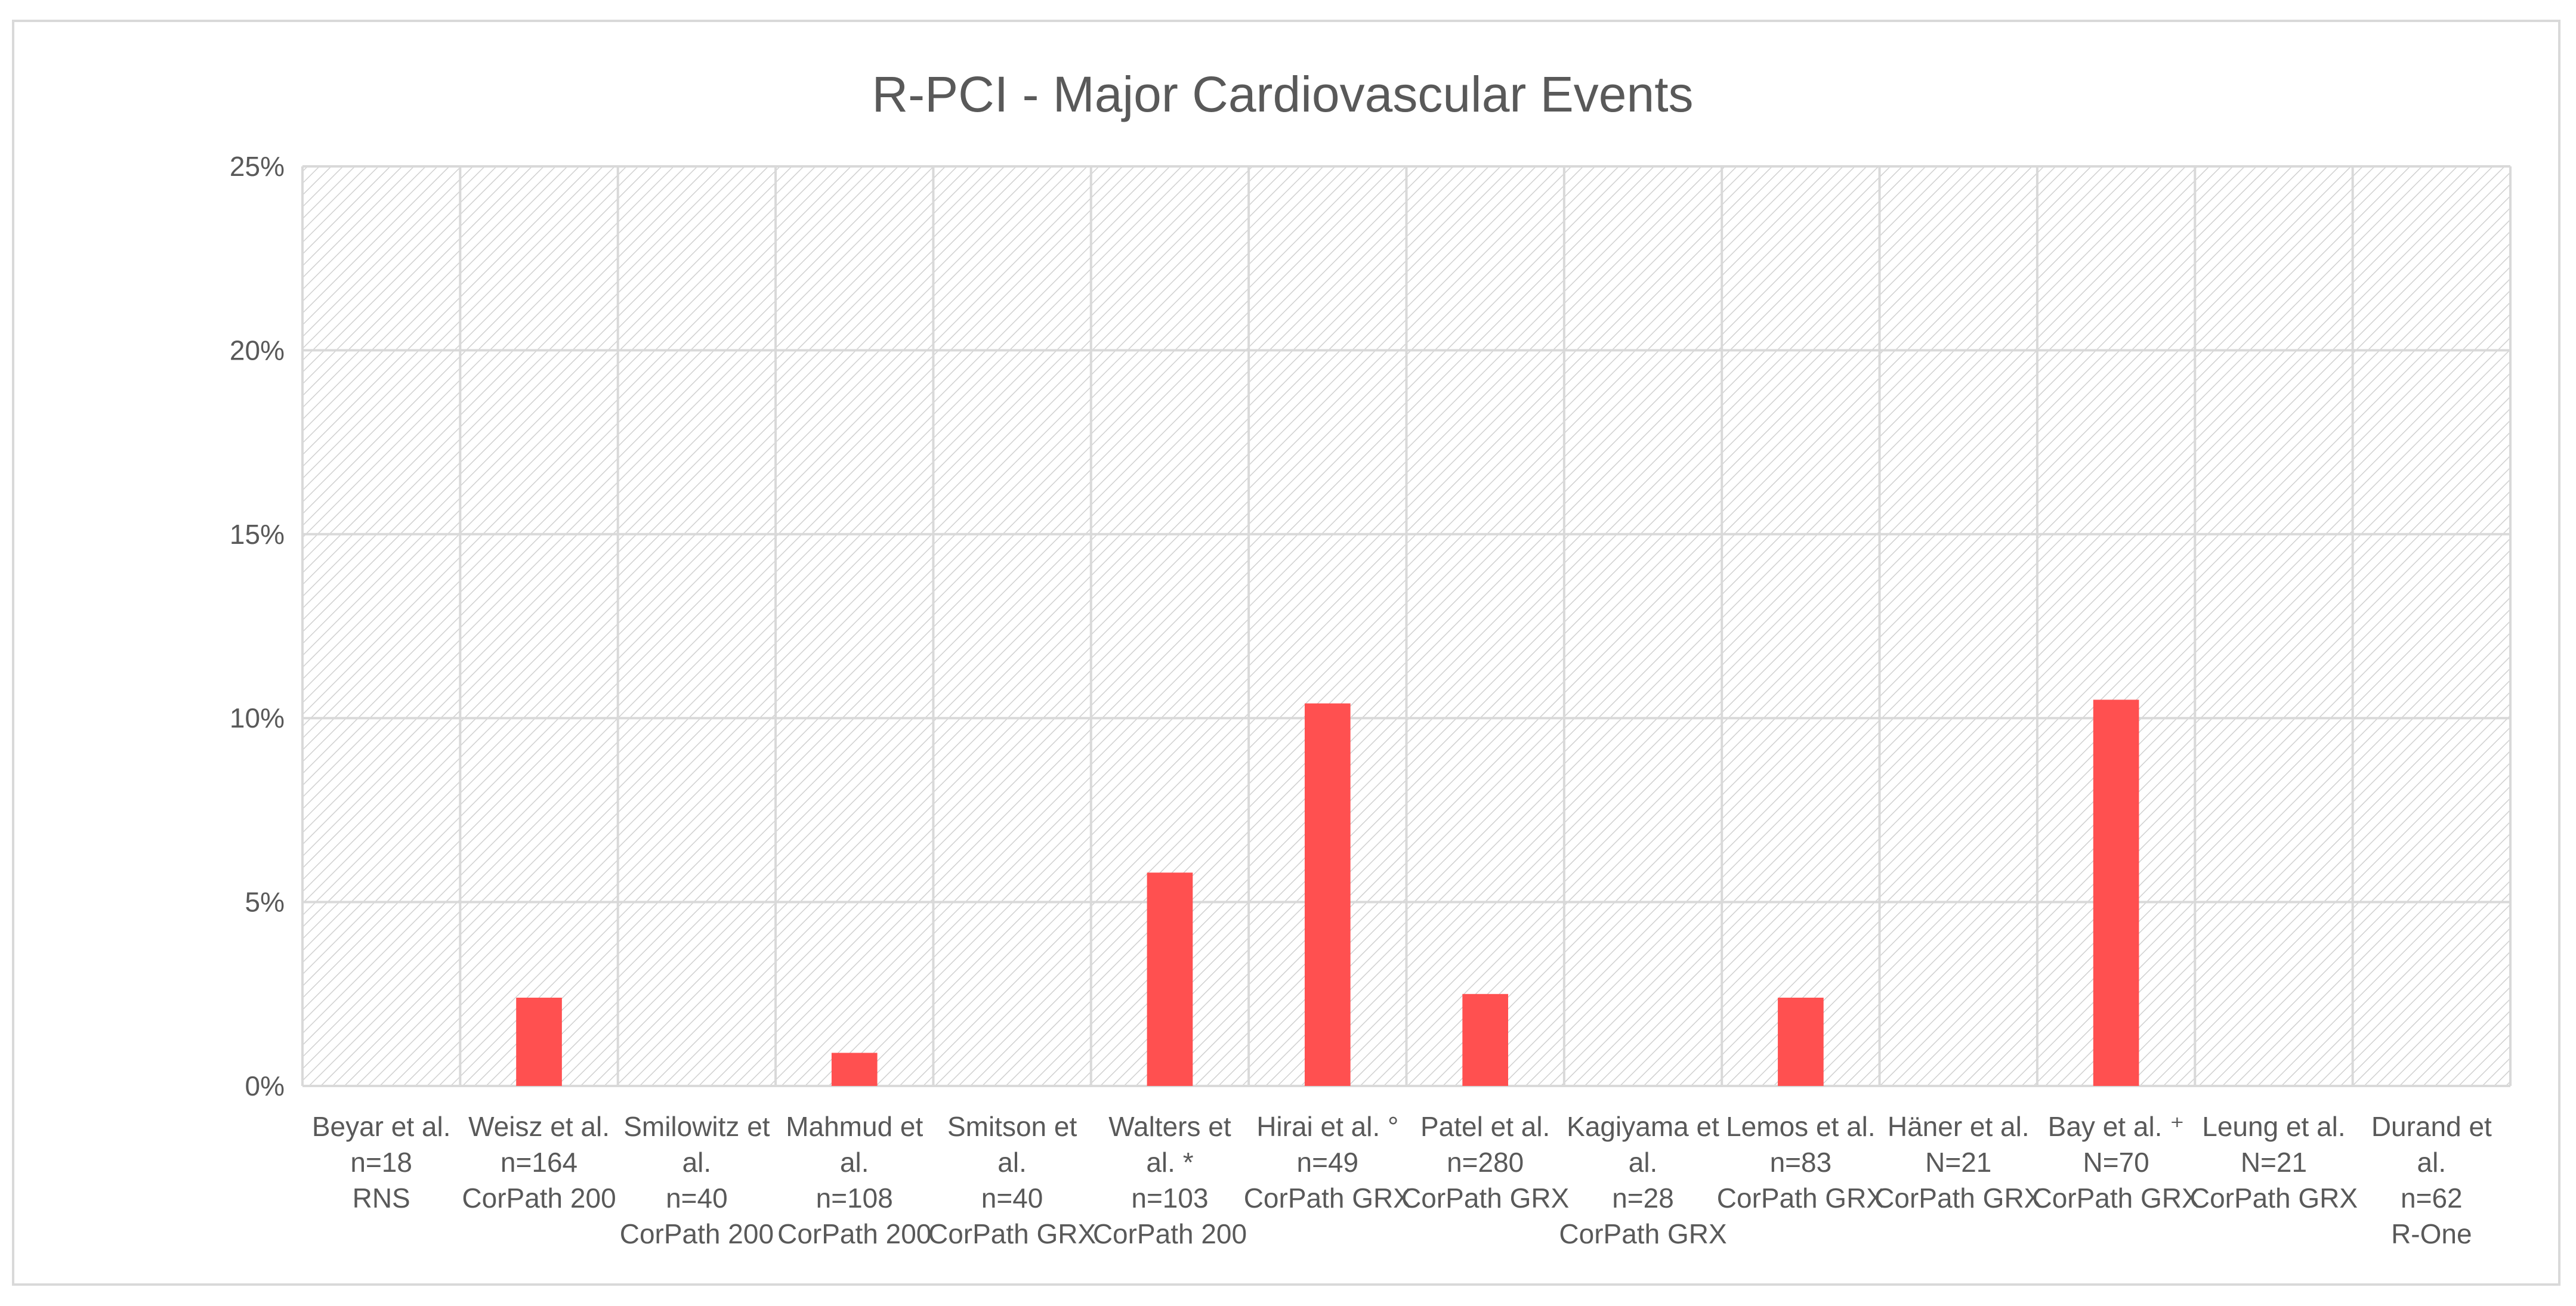 The height and width of the screenshot is (1306, 2576). Describe the element at coordinates (1643, 1198) in the screenshot. I see `category-label-line: n=28` at that location.